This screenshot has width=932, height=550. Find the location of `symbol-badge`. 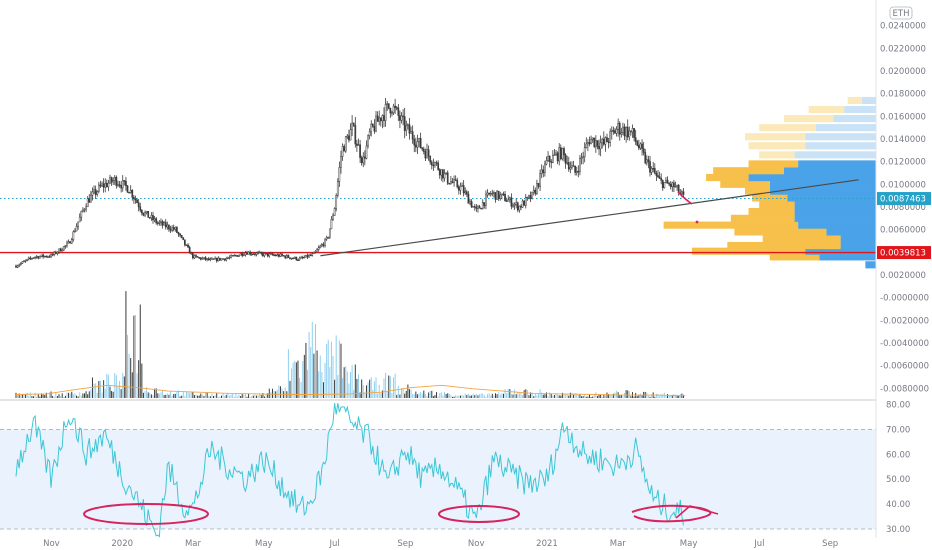

symbol-badge is located at coordinates (901, 13).